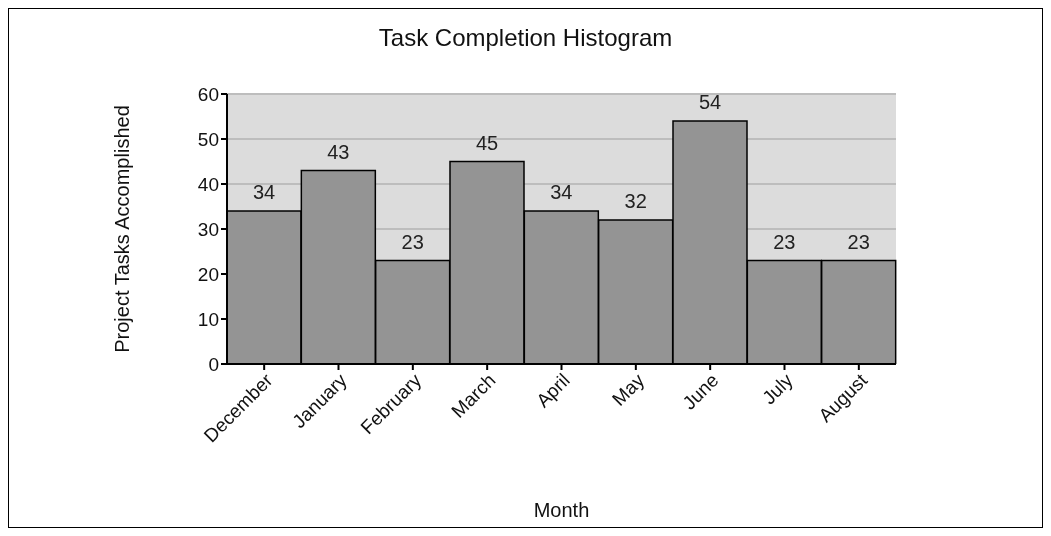 The width and height of the screenshot is (1051, 536). What do you see at coordinates (561, 510) in the screenshot?
I see `x-axis-title: Month` at bounding box center [561, 510].